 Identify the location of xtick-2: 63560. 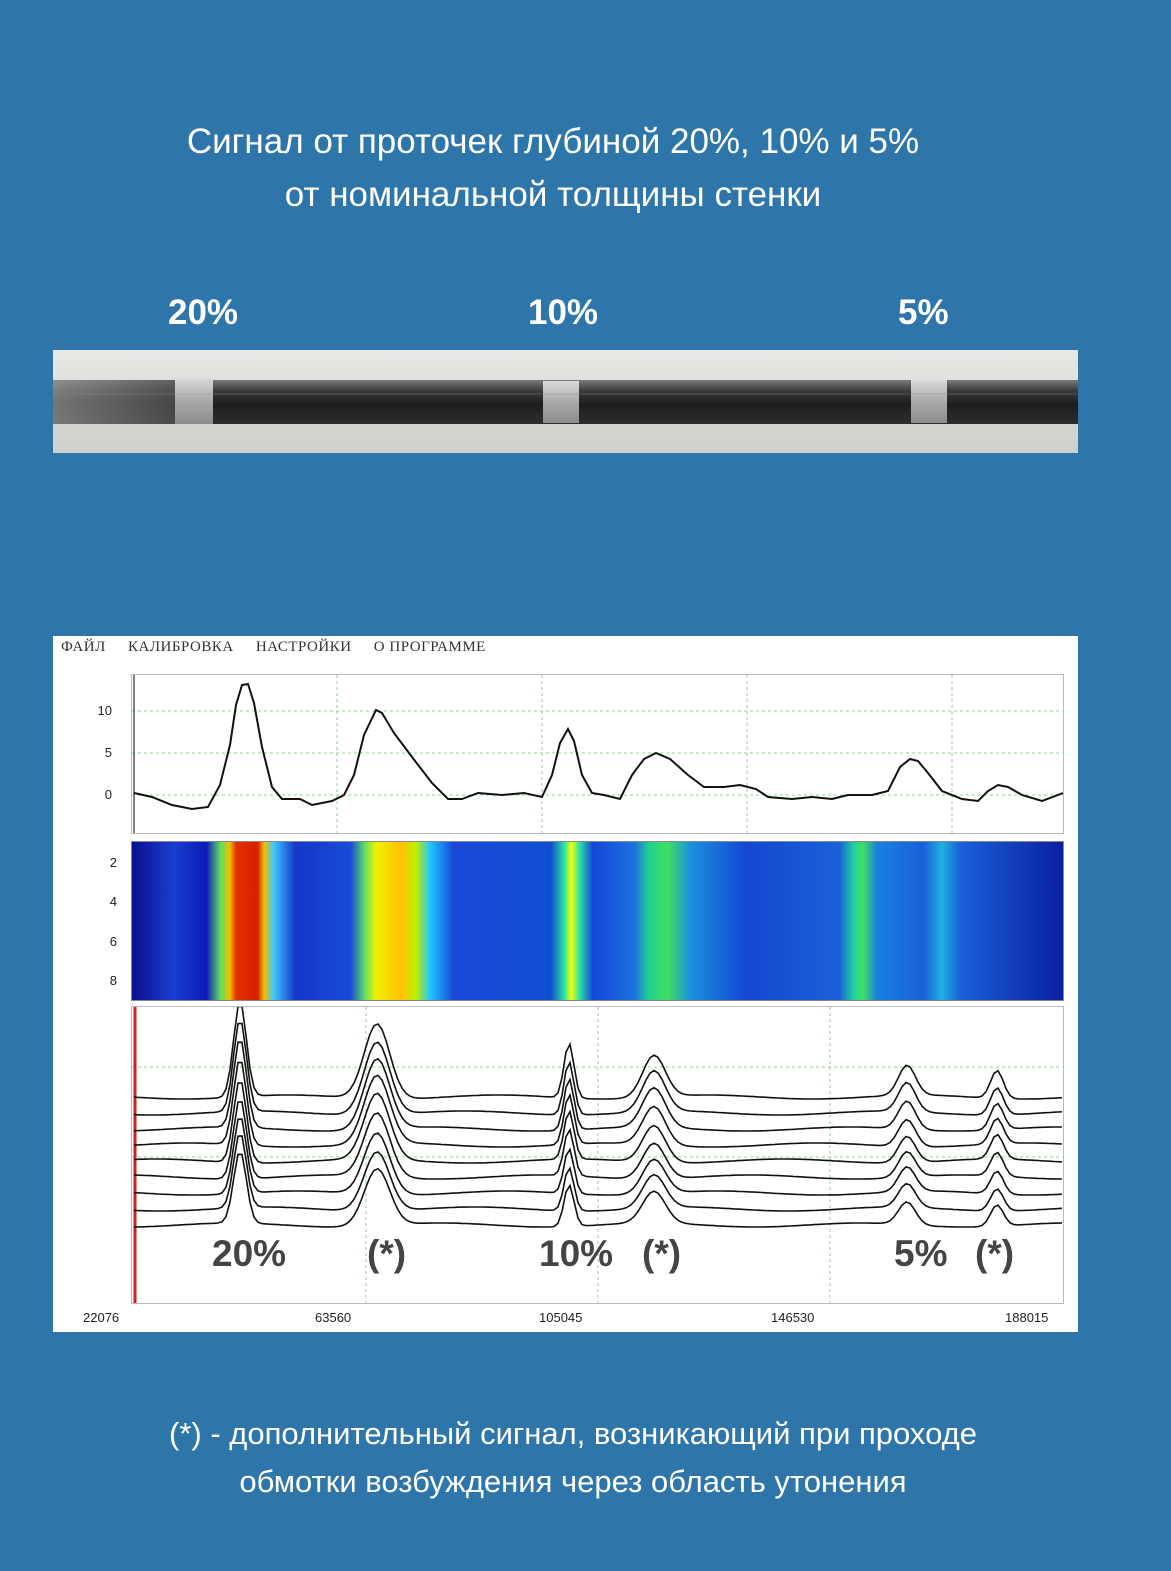
(333, 1317).